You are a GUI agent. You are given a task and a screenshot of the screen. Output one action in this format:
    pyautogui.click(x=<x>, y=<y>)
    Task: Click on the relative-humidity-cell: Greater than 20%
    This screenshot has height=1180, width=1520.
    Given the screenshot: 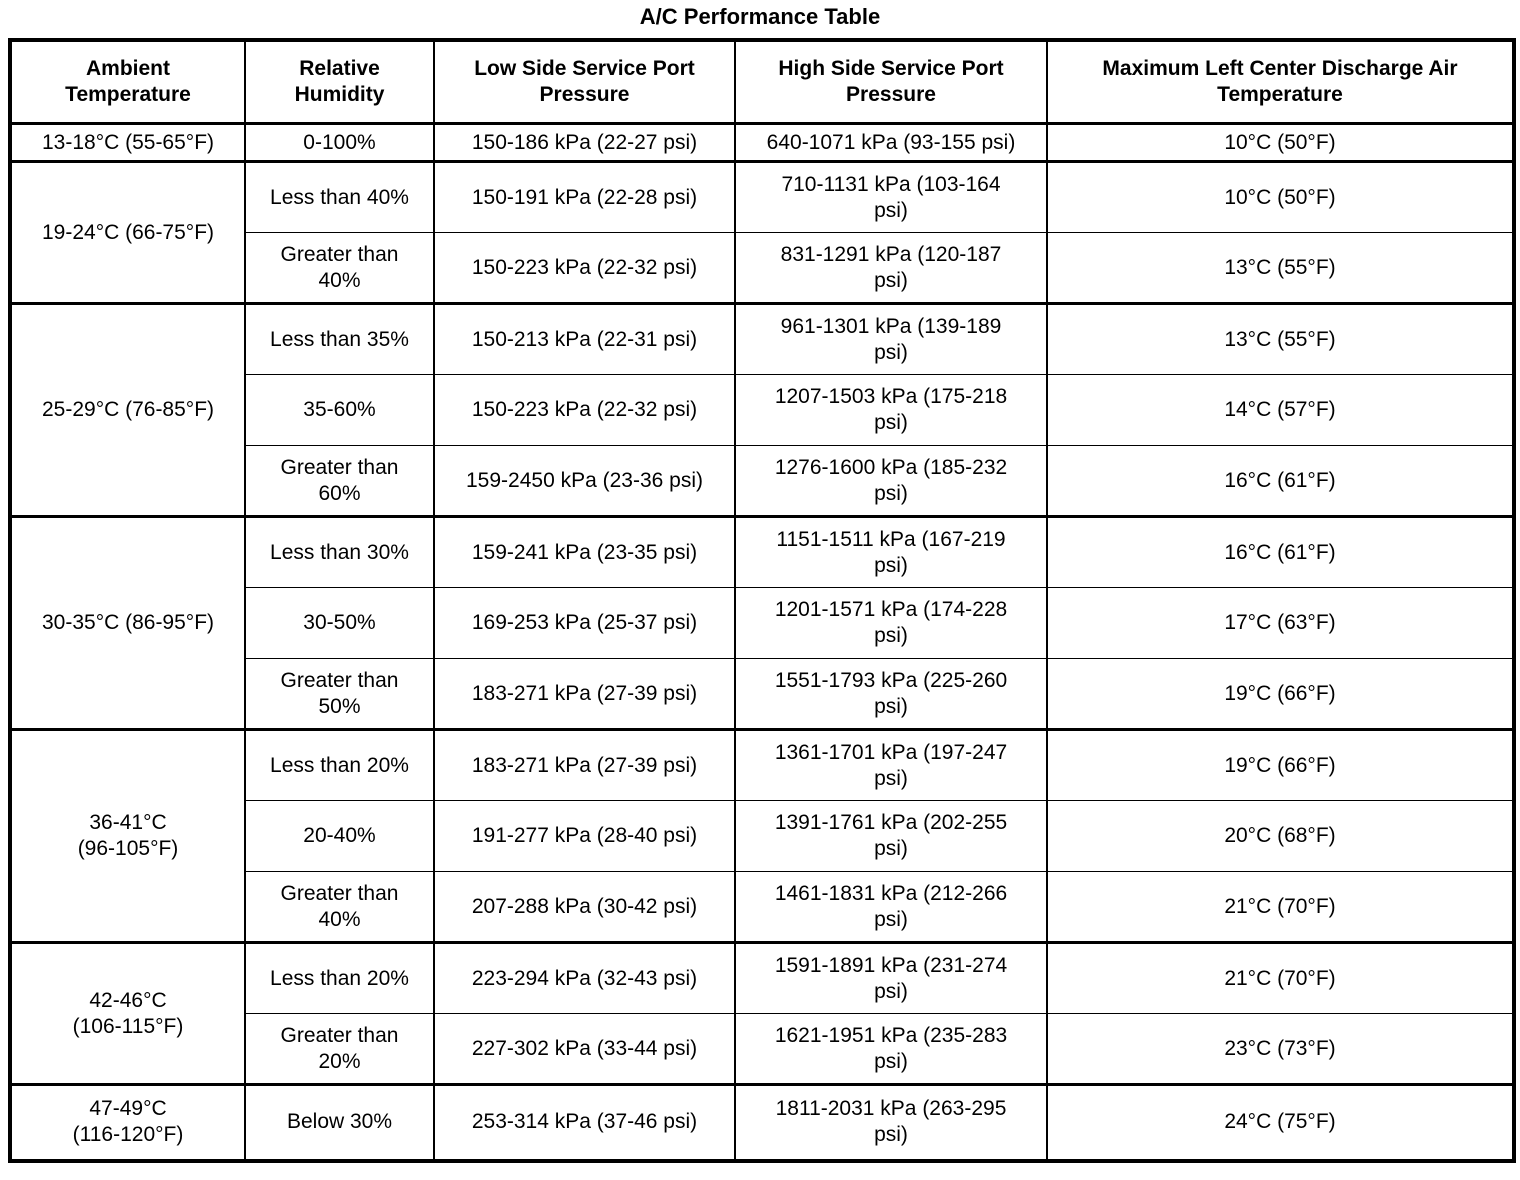 What is the action you would take?
    pyautogui.click(x=339, y=1049)
    